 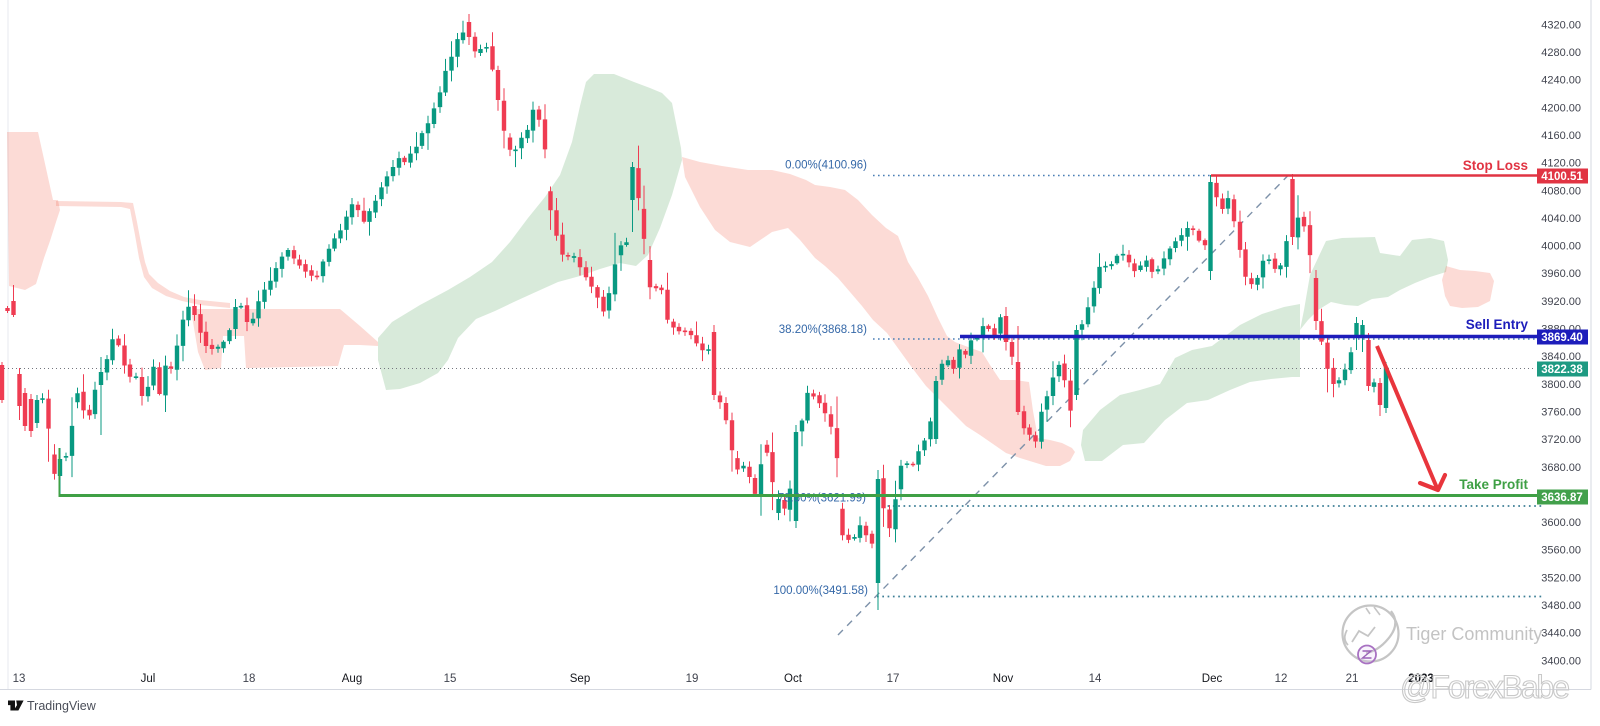 I want to click on svg-text: 17, so click(x=893, y=679).